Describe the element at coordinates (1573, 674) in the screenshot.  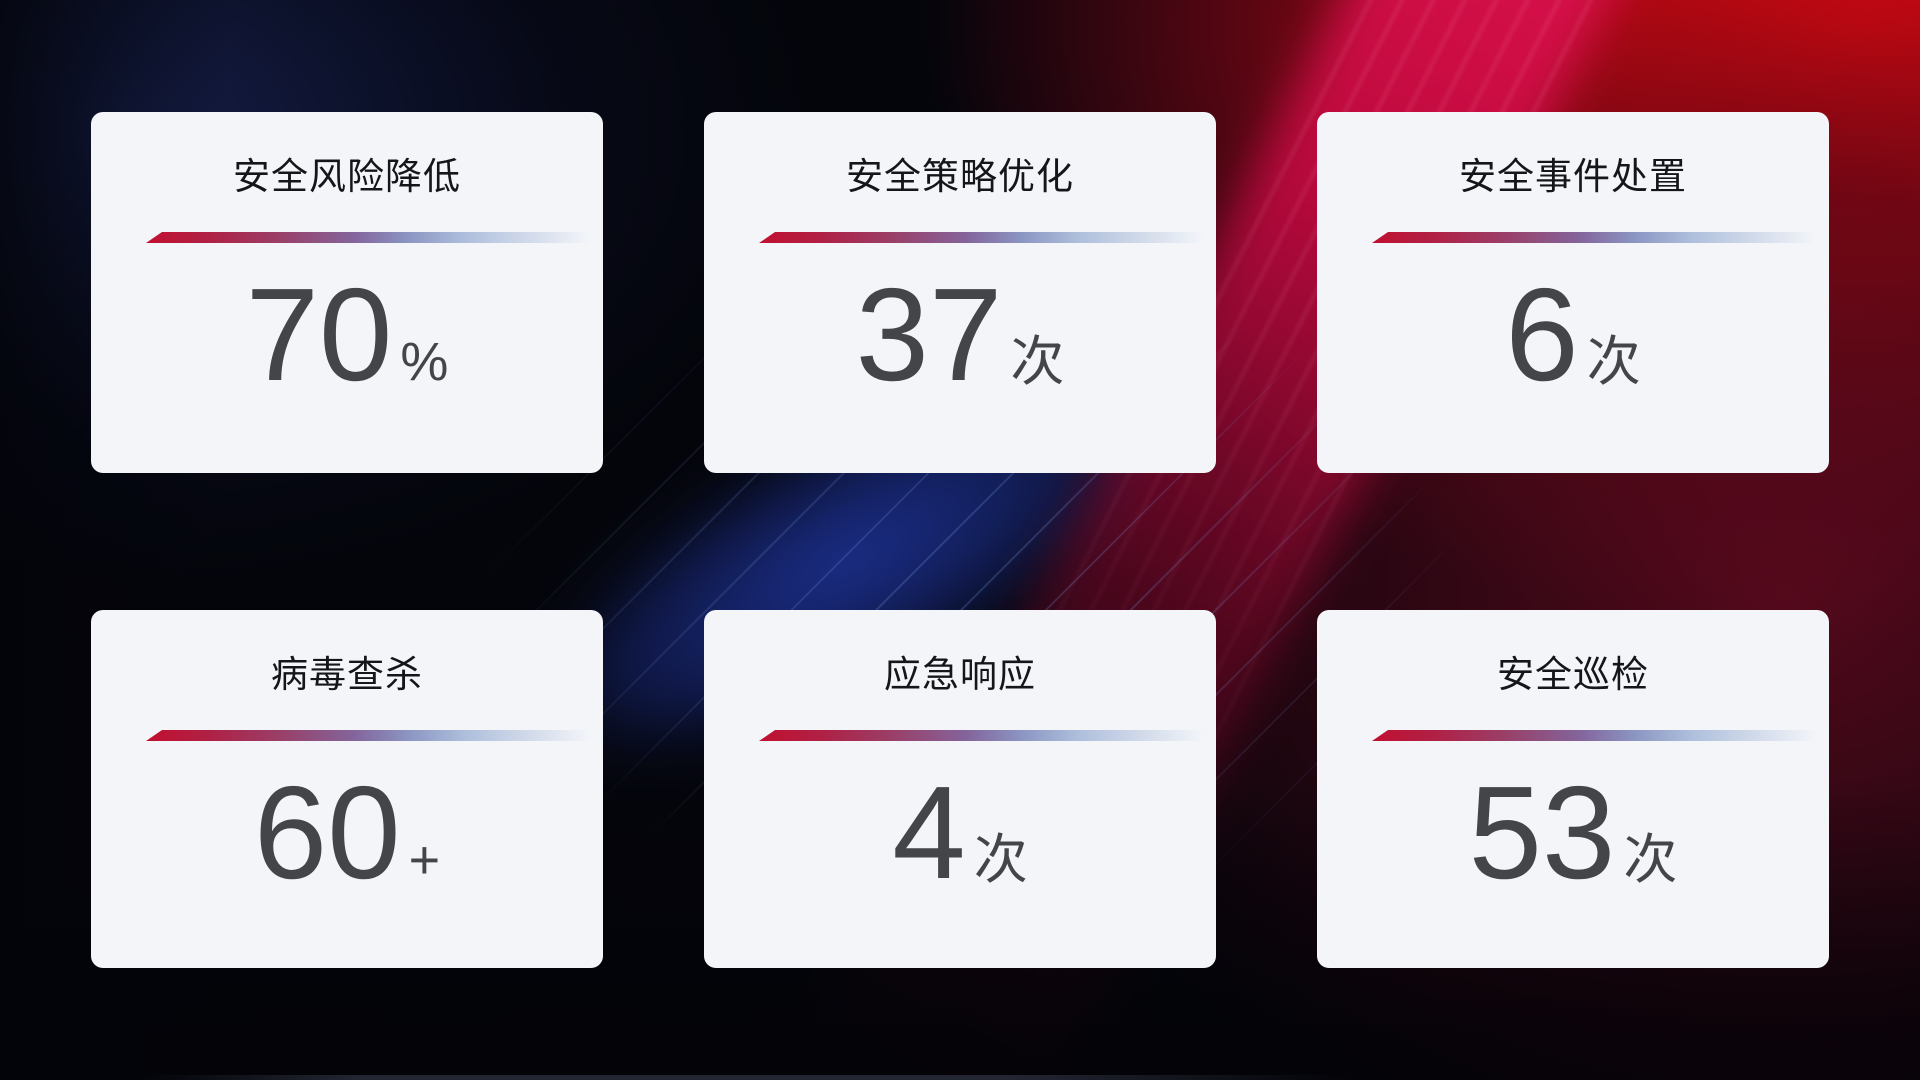
I see `card-title: 安全巡检` at that location.